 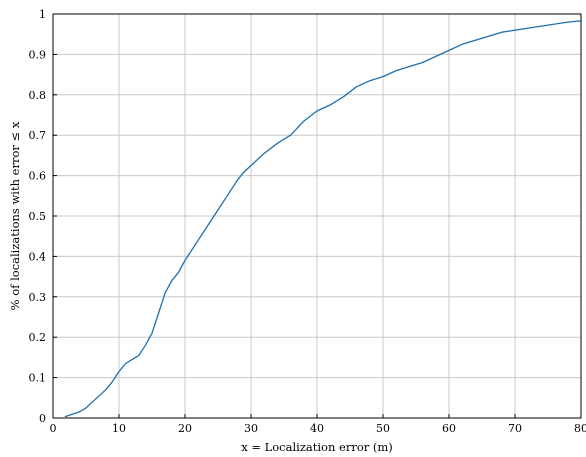 I want to click on y-tick-label: 0.5, so click(x=38, y=216).